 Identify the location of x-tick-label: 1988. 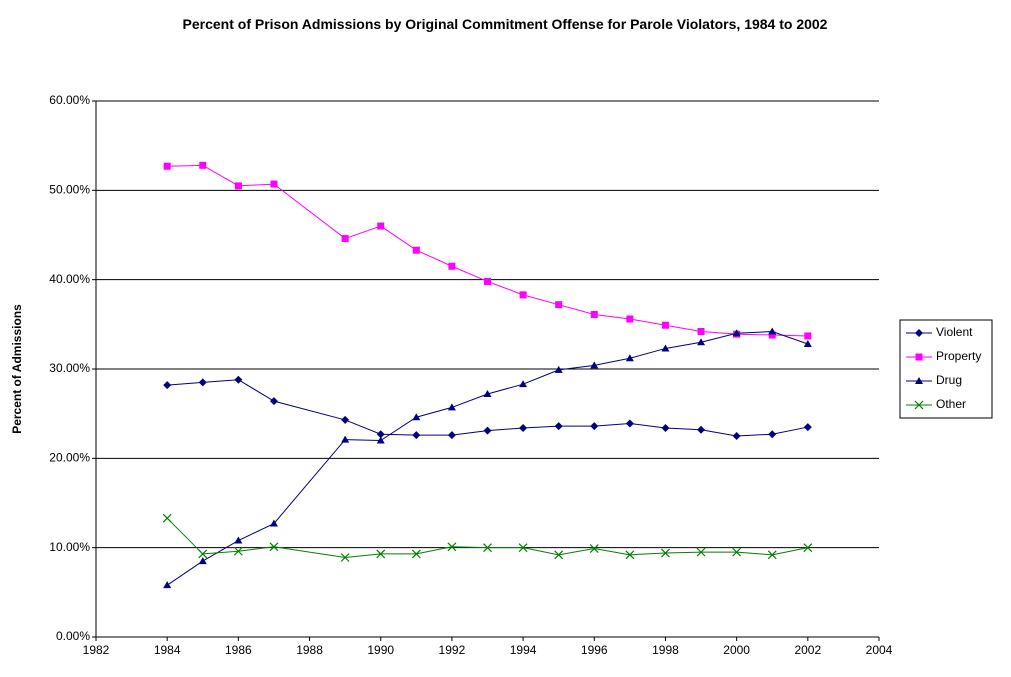
(309, 650).